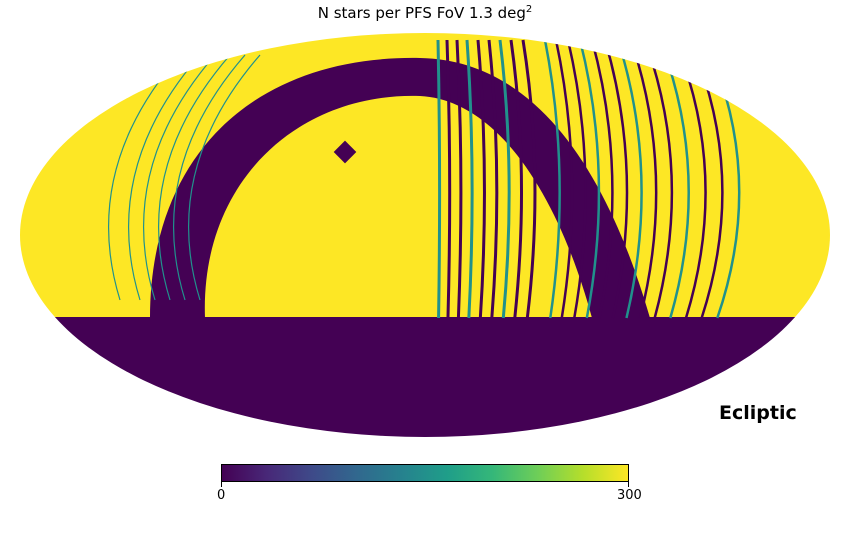 The width and height of the screenshot is (850, 540). What do you see at coordinates (628, 484) in the screenshot?
I see `colorbar-tick-max` at bounding box center [628, 484].